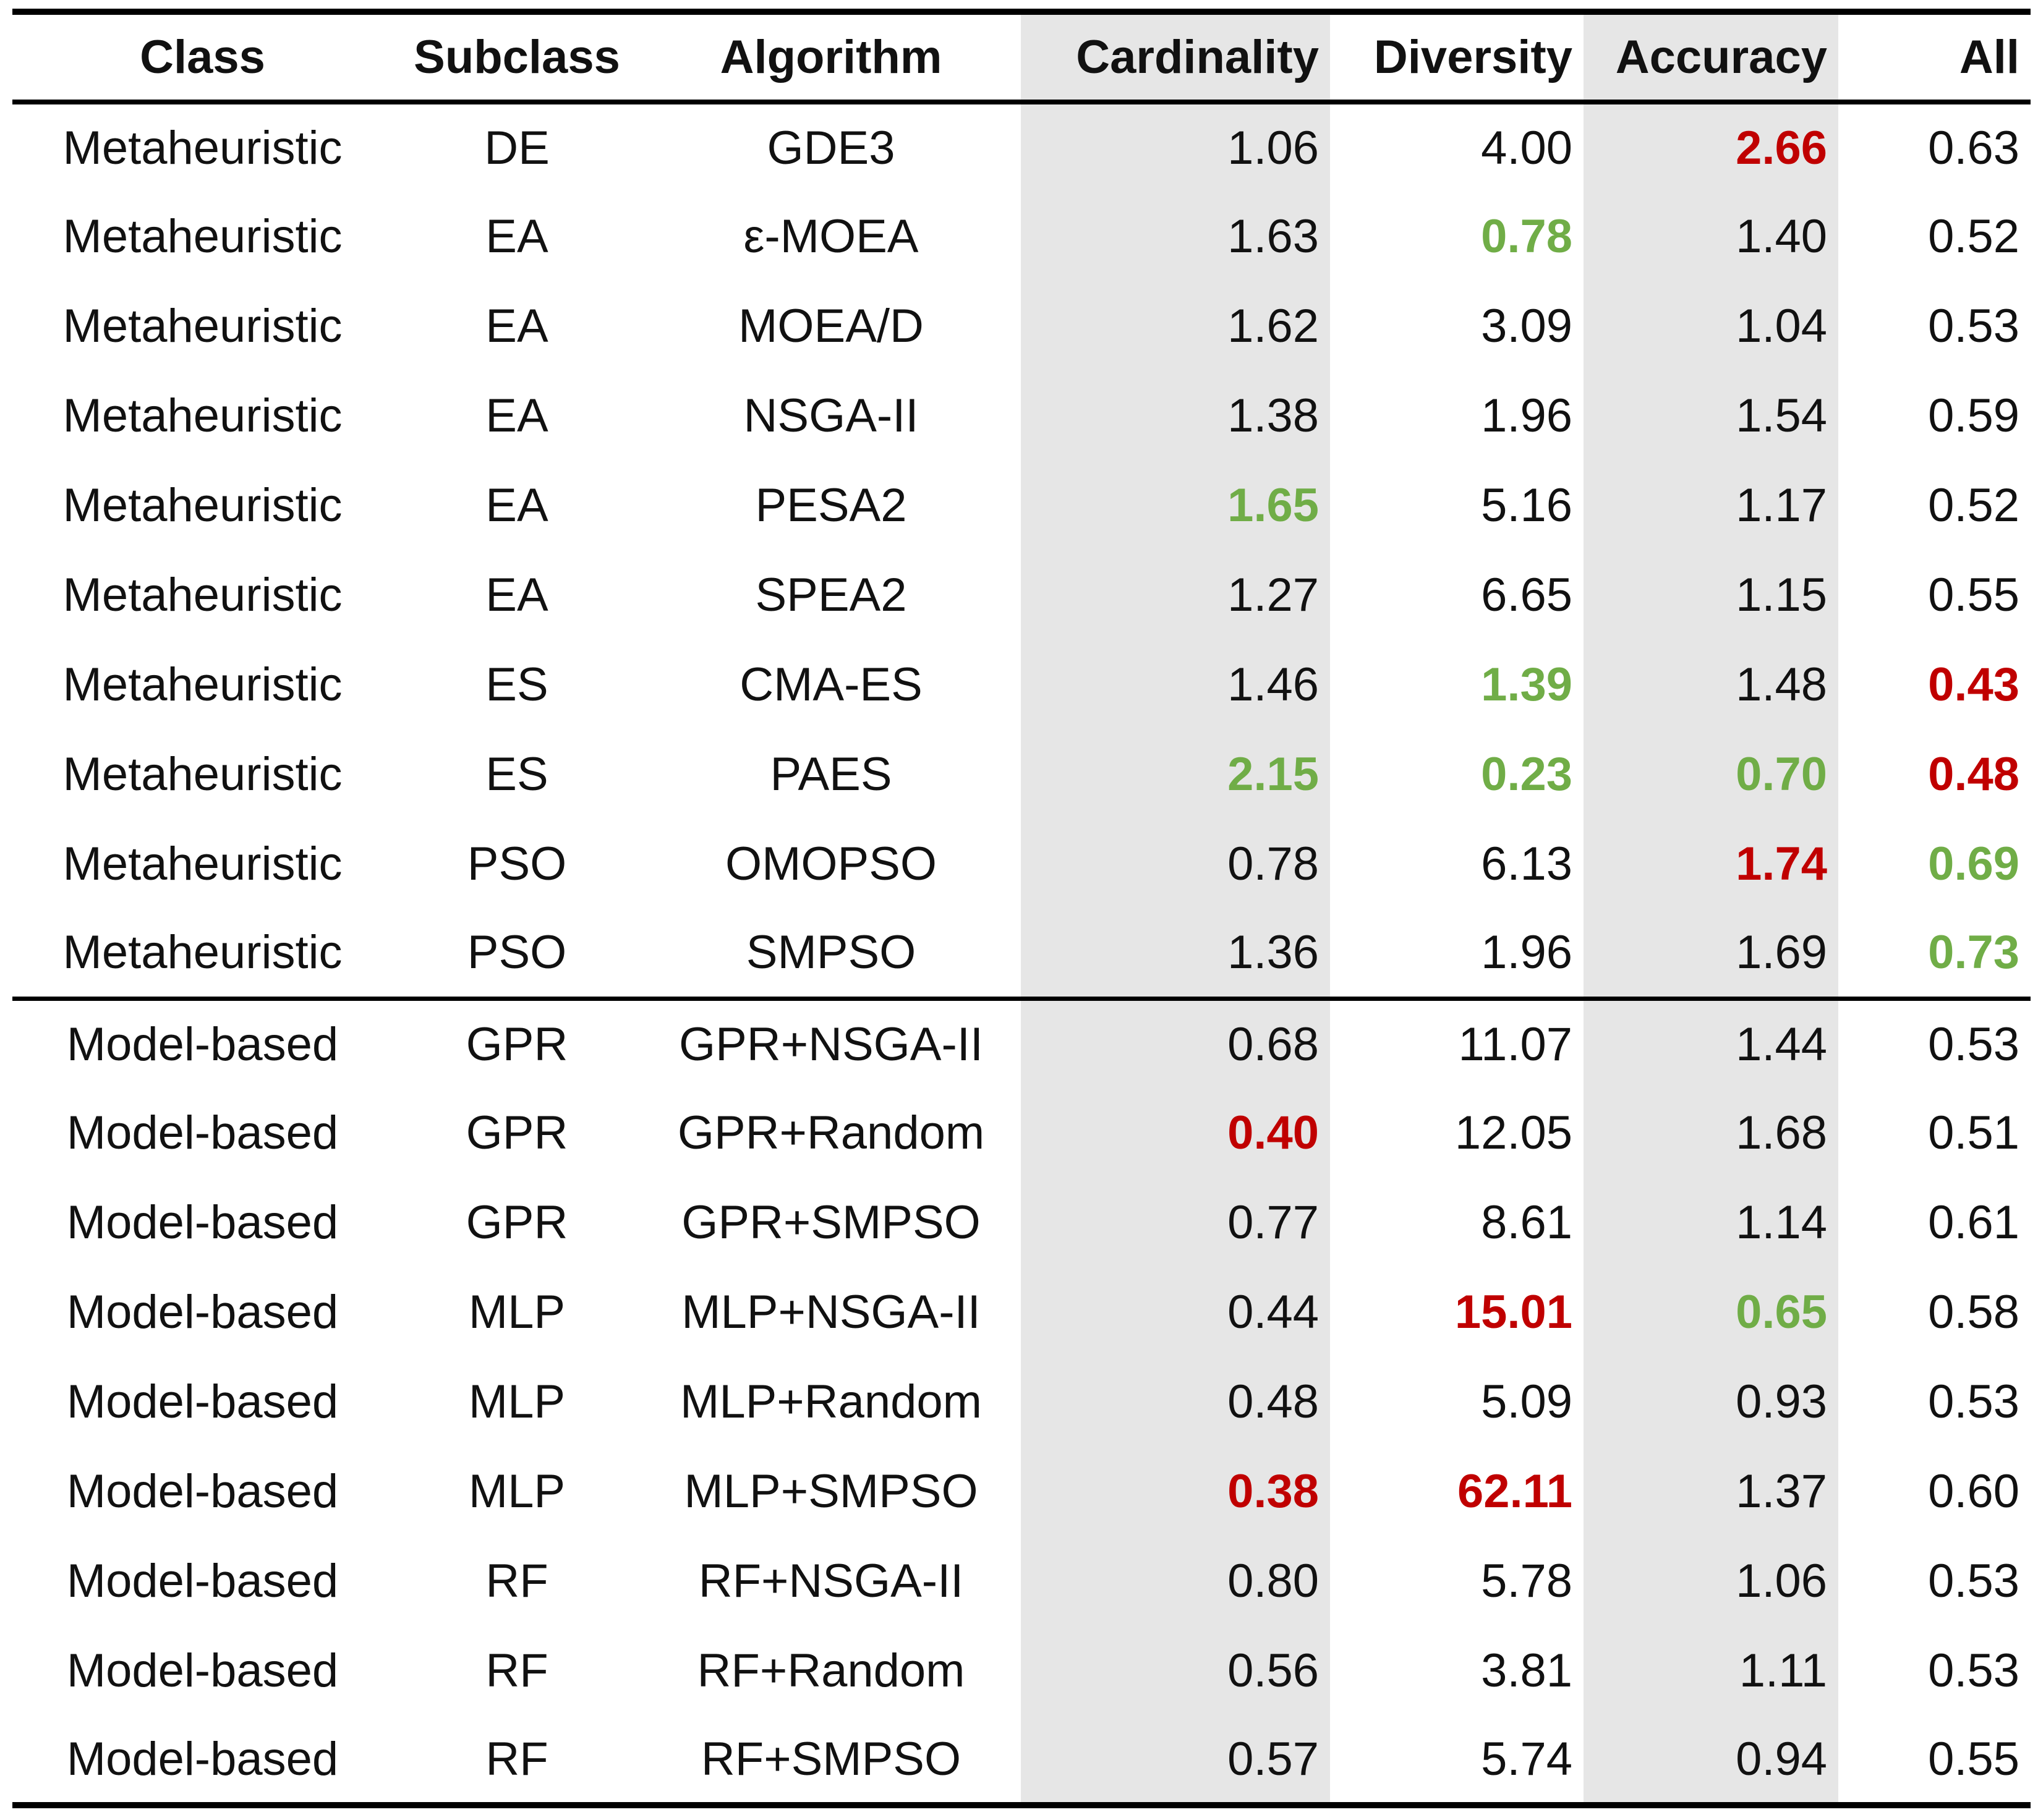  What do you see at coordinates (1526, 326) in the screenshot?
I see `cell-diversity: 3.09` at bounding box center [1526, 326].